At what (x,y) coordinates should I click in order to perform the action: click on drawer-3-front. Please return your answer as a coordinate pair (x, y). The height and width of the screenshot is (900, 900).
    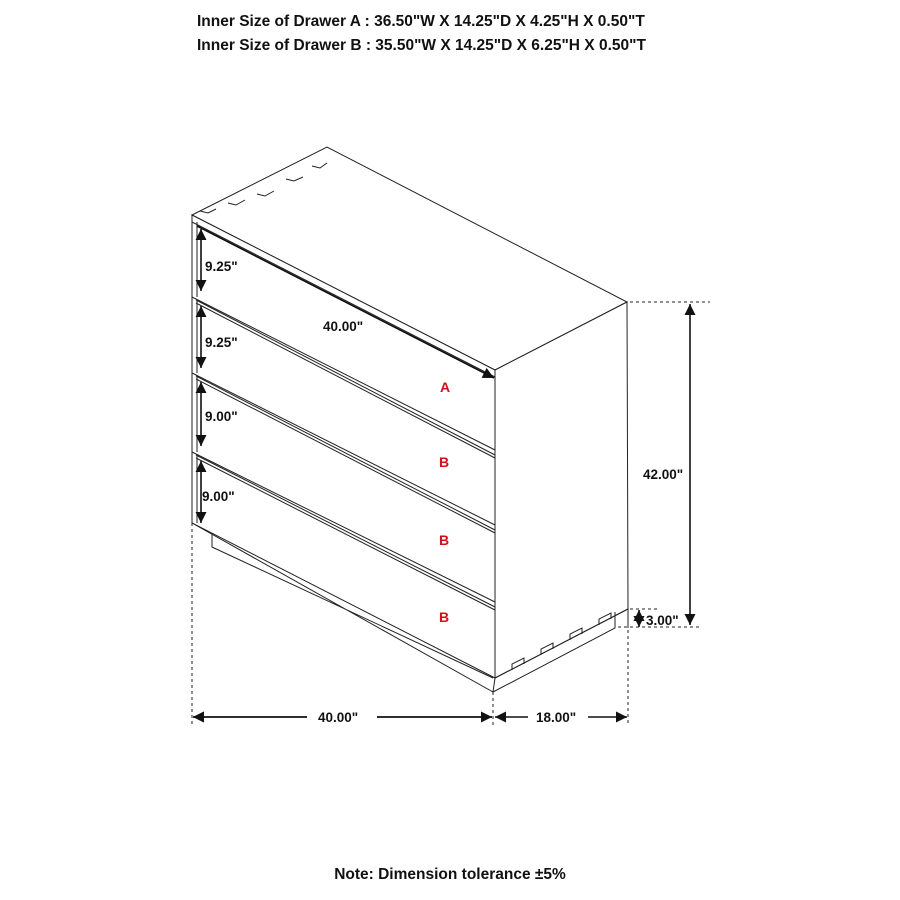
    Looking at the image, I should click on (343, 489).